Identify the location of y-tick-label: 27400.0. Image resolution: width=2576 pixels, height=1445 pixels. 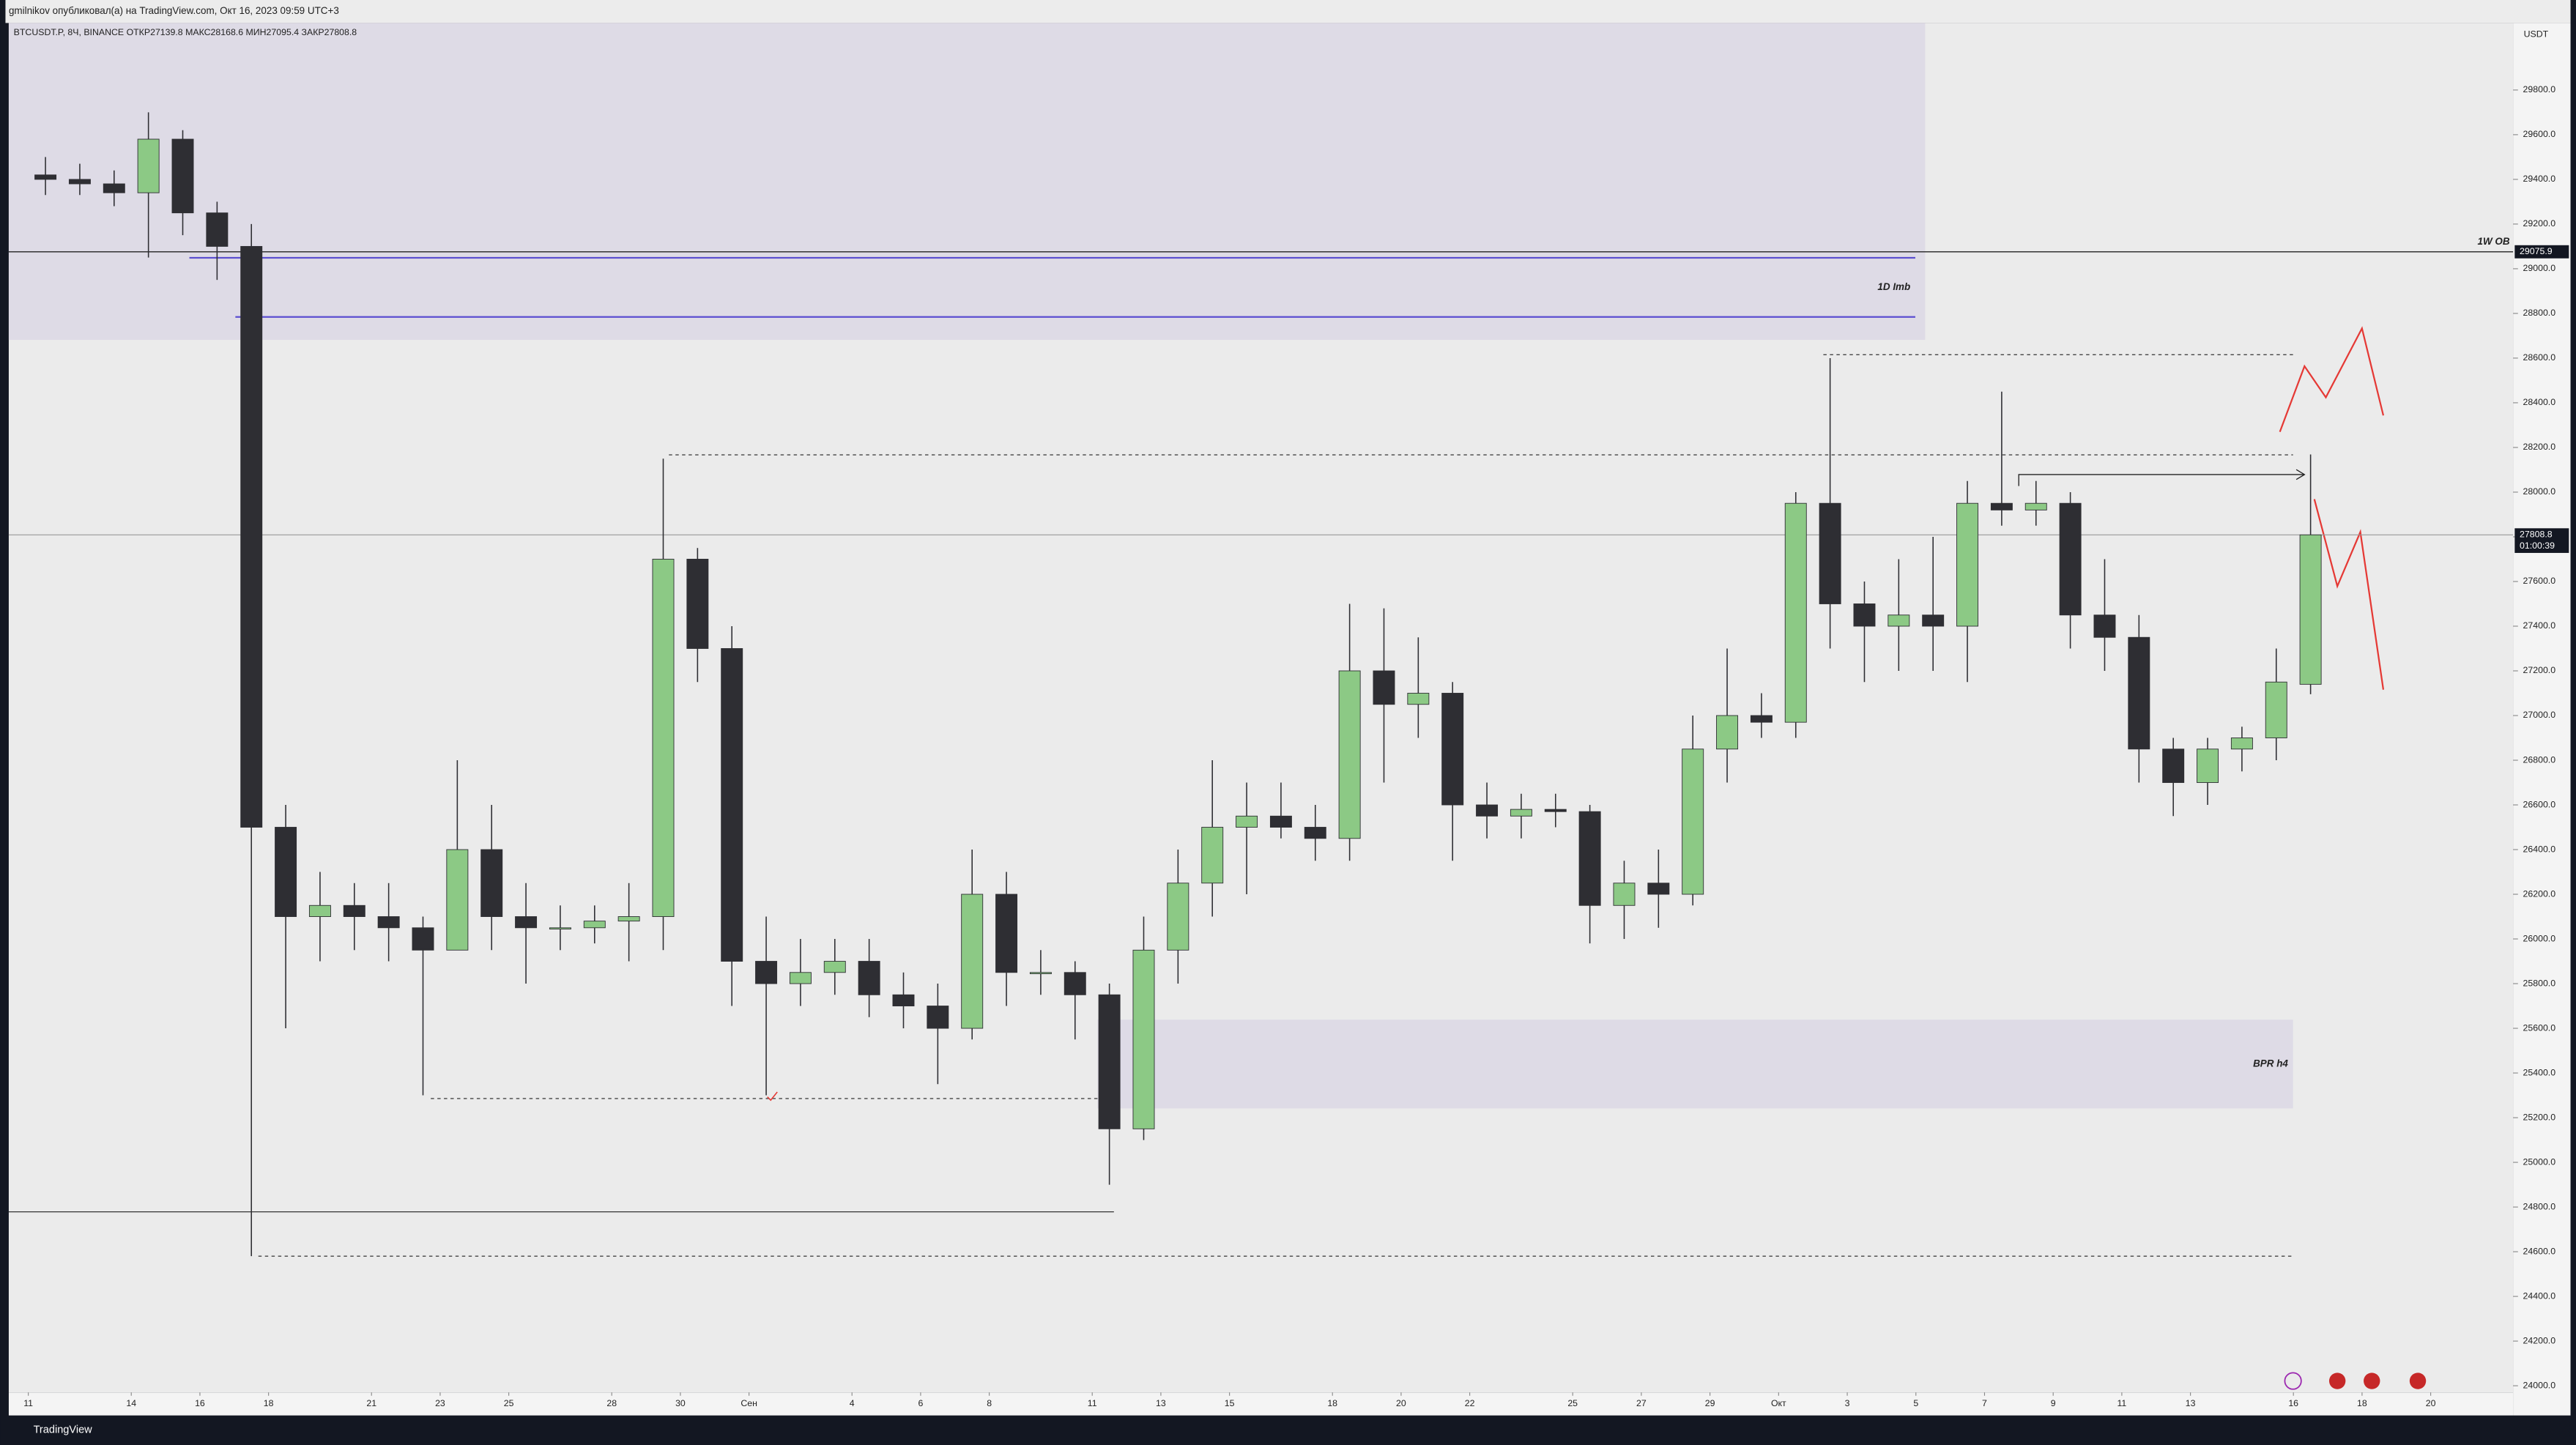
(2539, 625).